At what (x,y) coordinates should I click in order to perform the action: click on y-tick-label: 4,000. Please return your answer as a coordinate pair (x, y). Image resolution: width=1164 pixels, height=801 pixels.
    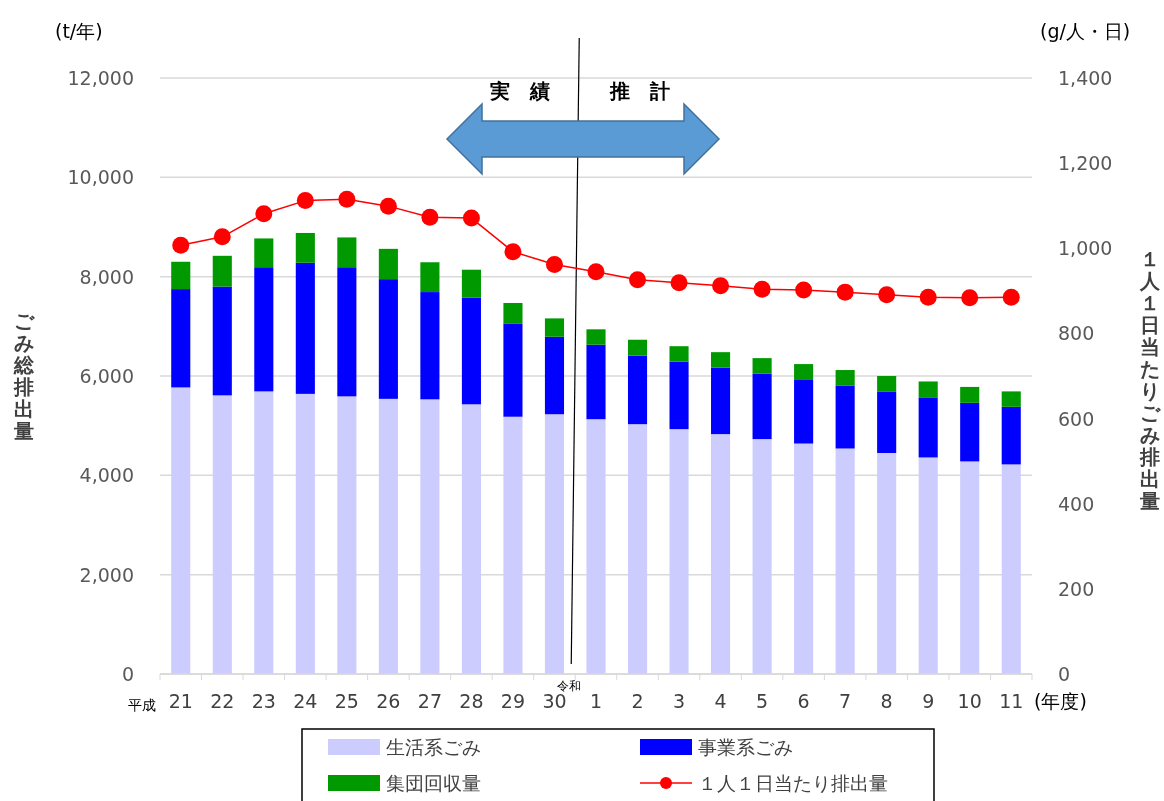
    Looking at the image, I should click on (106, 475).